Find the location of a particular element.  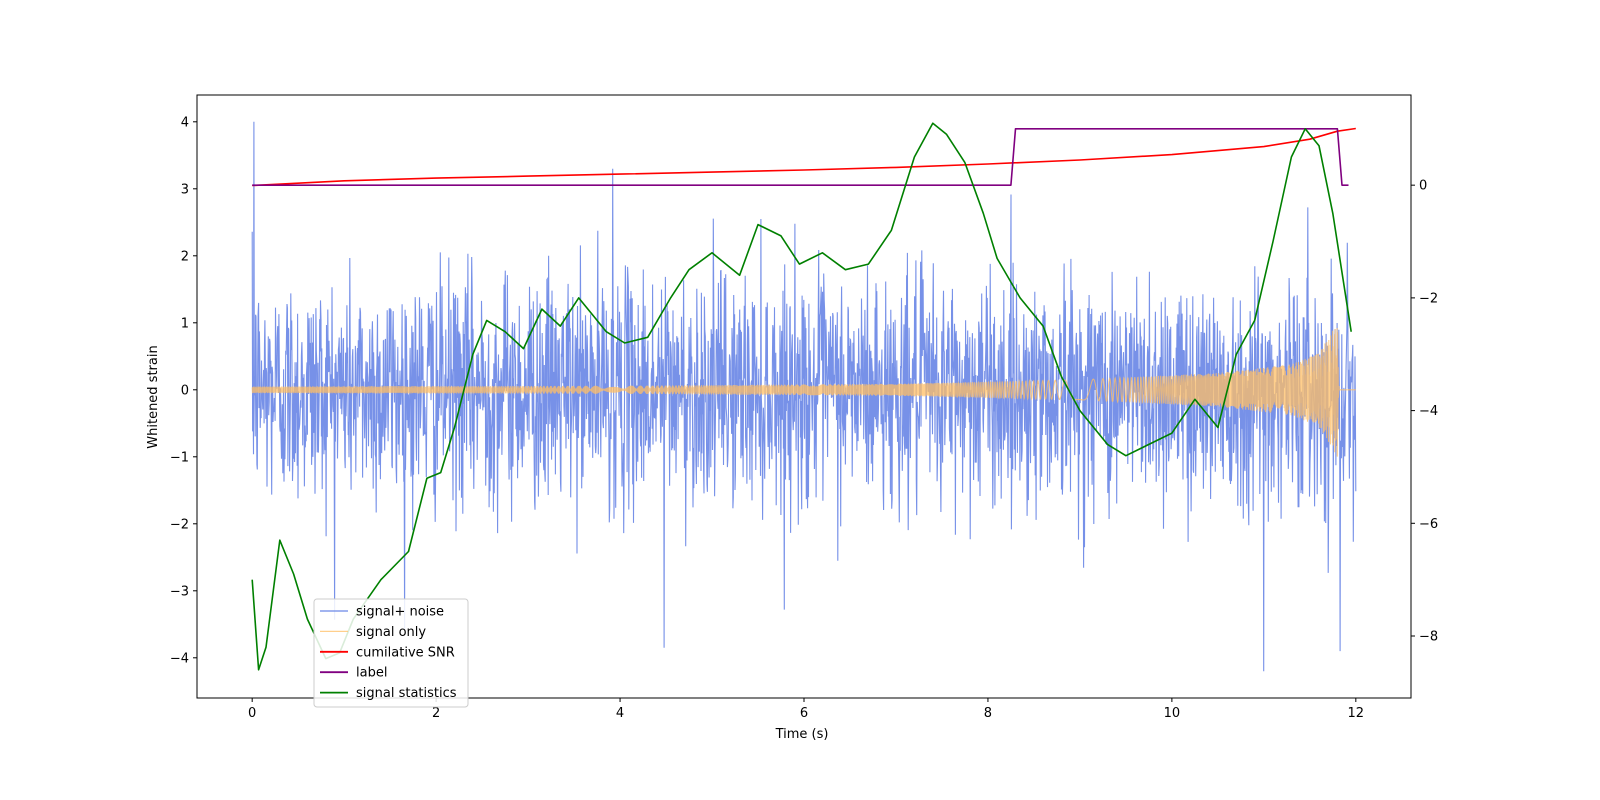

legend-label: signal statistics is located at coordinates (406, 693).